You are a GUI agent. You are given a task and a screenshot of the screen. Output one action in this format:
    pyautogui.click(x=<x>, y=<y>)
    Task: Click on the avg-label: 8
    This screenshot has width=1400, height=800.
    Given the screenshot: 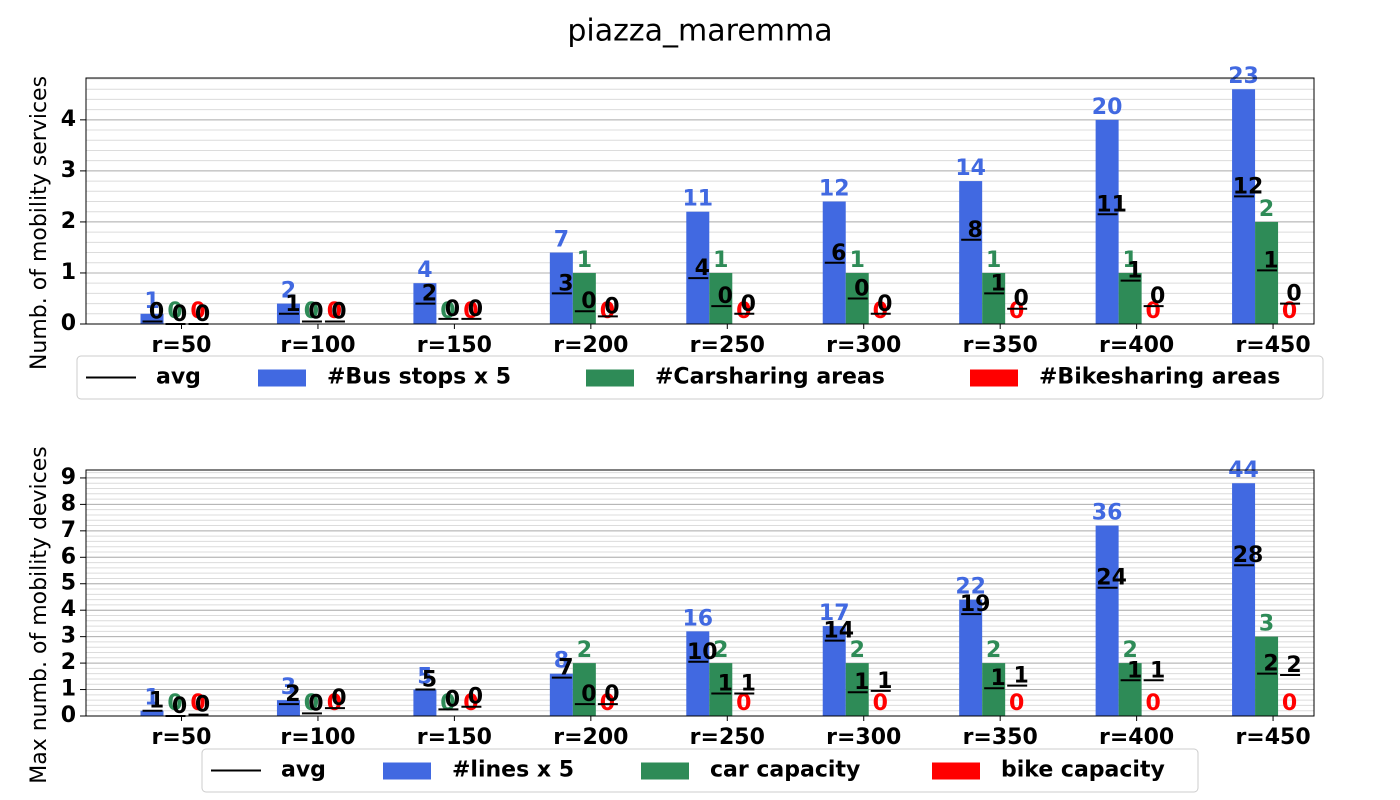 What is the action you would take?
    pyautogui.click(x=975, y=230)
    